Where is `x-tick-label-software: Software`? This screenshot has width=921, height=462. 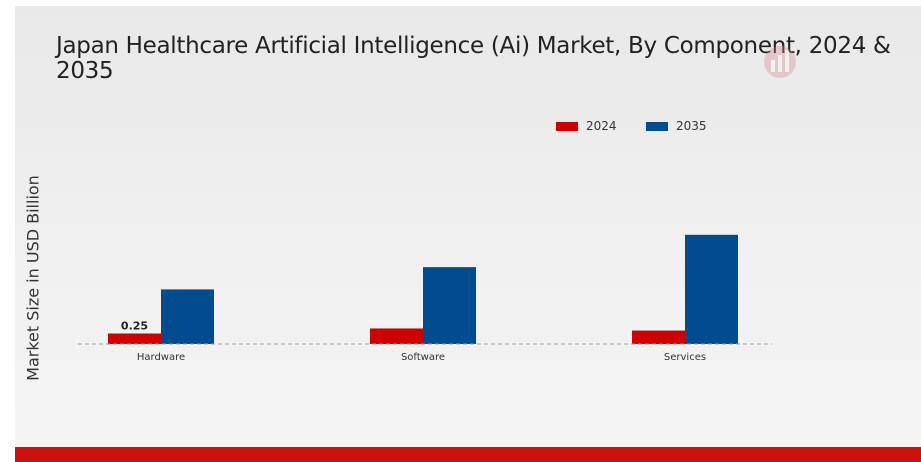 x-tick-label-software: Software is located at coordinates (423, 357).